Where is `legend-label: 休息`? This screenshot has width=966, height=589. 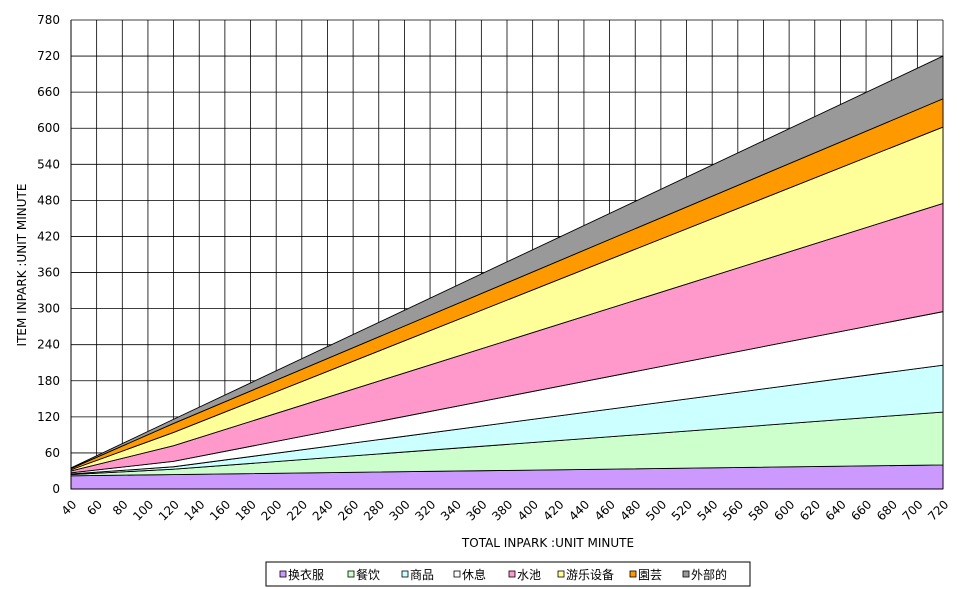
legend-label: 休息 is located at coordinates (474, 574).